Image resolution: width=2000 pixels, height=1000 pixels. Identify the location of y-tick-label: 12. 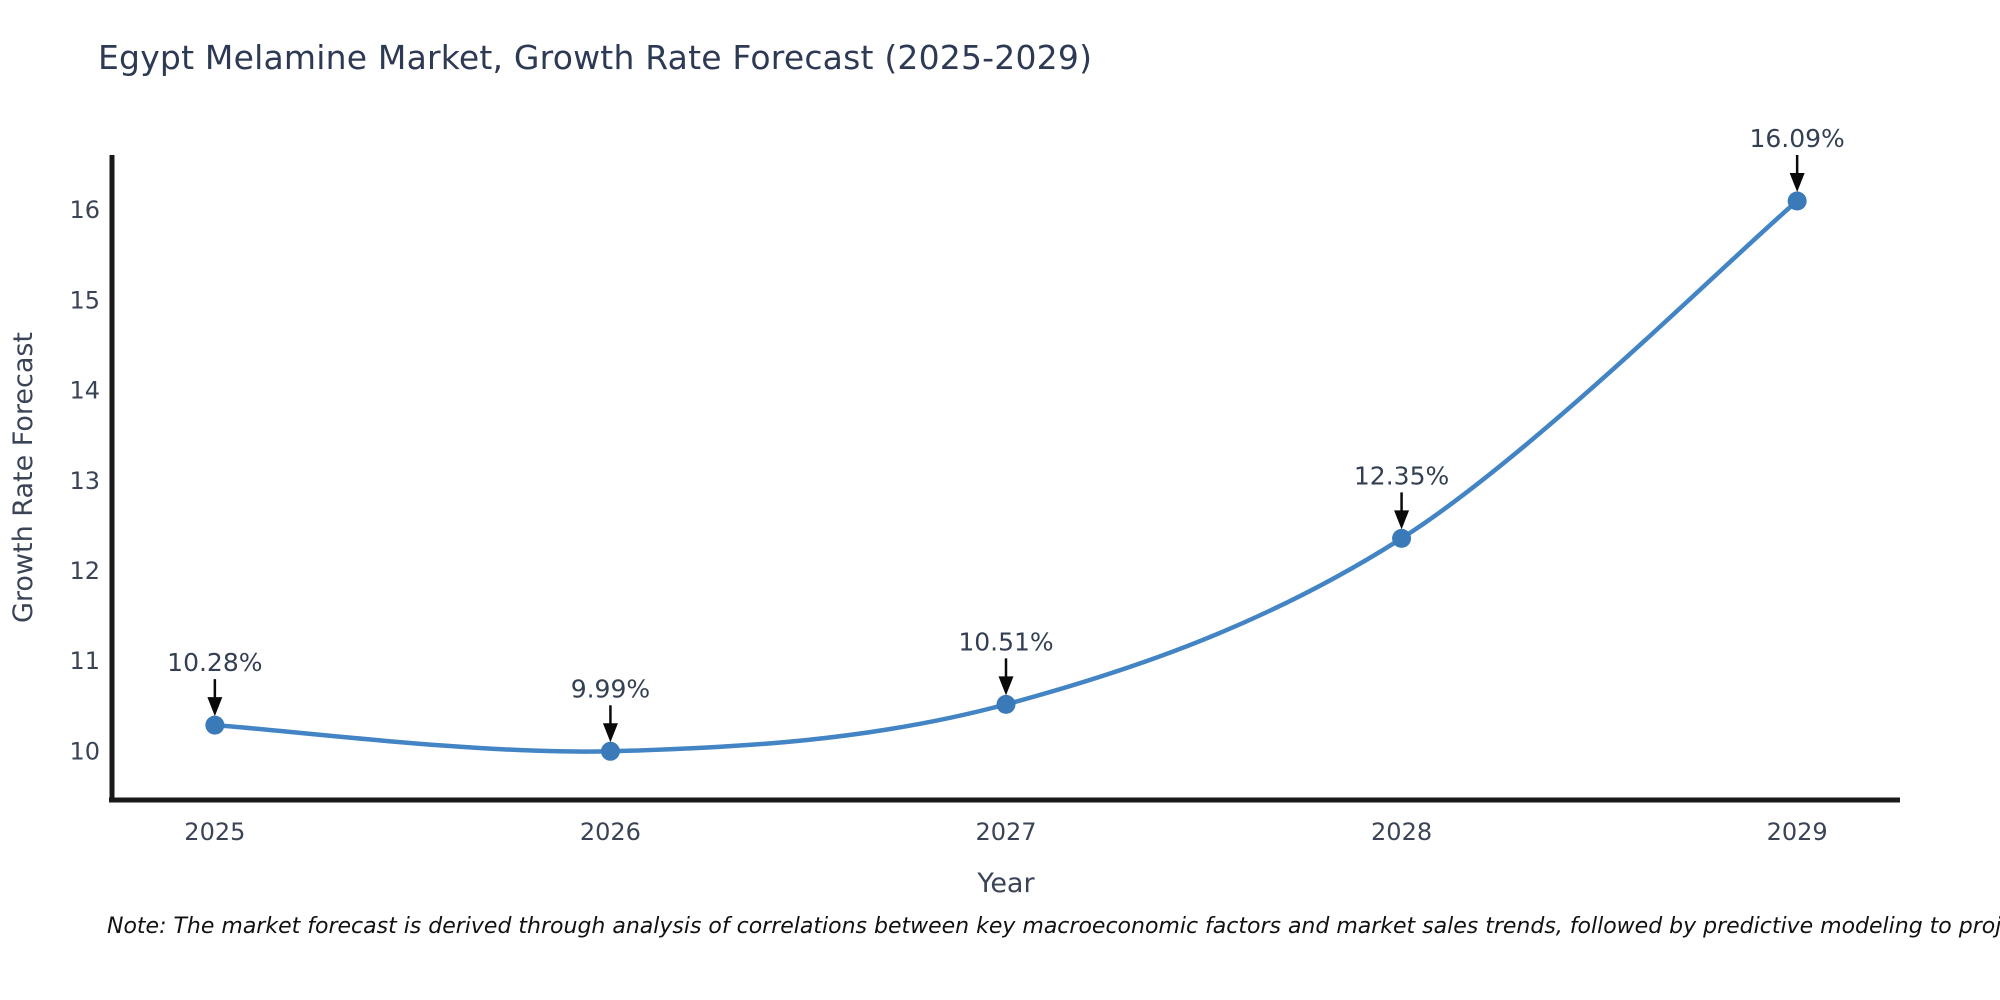
(84, 571).